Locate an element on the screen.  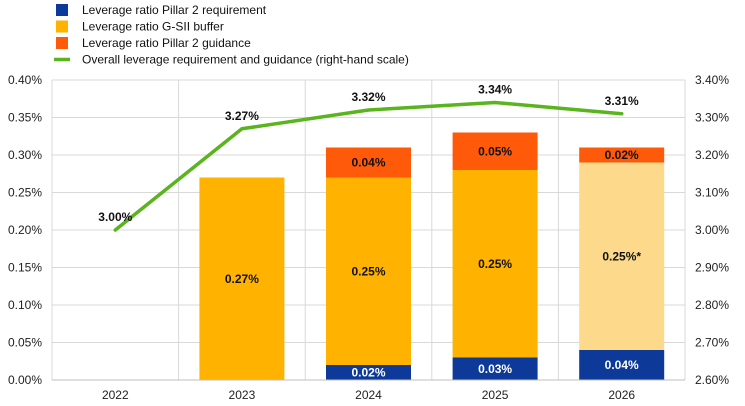
y-left-tick-label: 0.20% is located at coordinates (25, 230).